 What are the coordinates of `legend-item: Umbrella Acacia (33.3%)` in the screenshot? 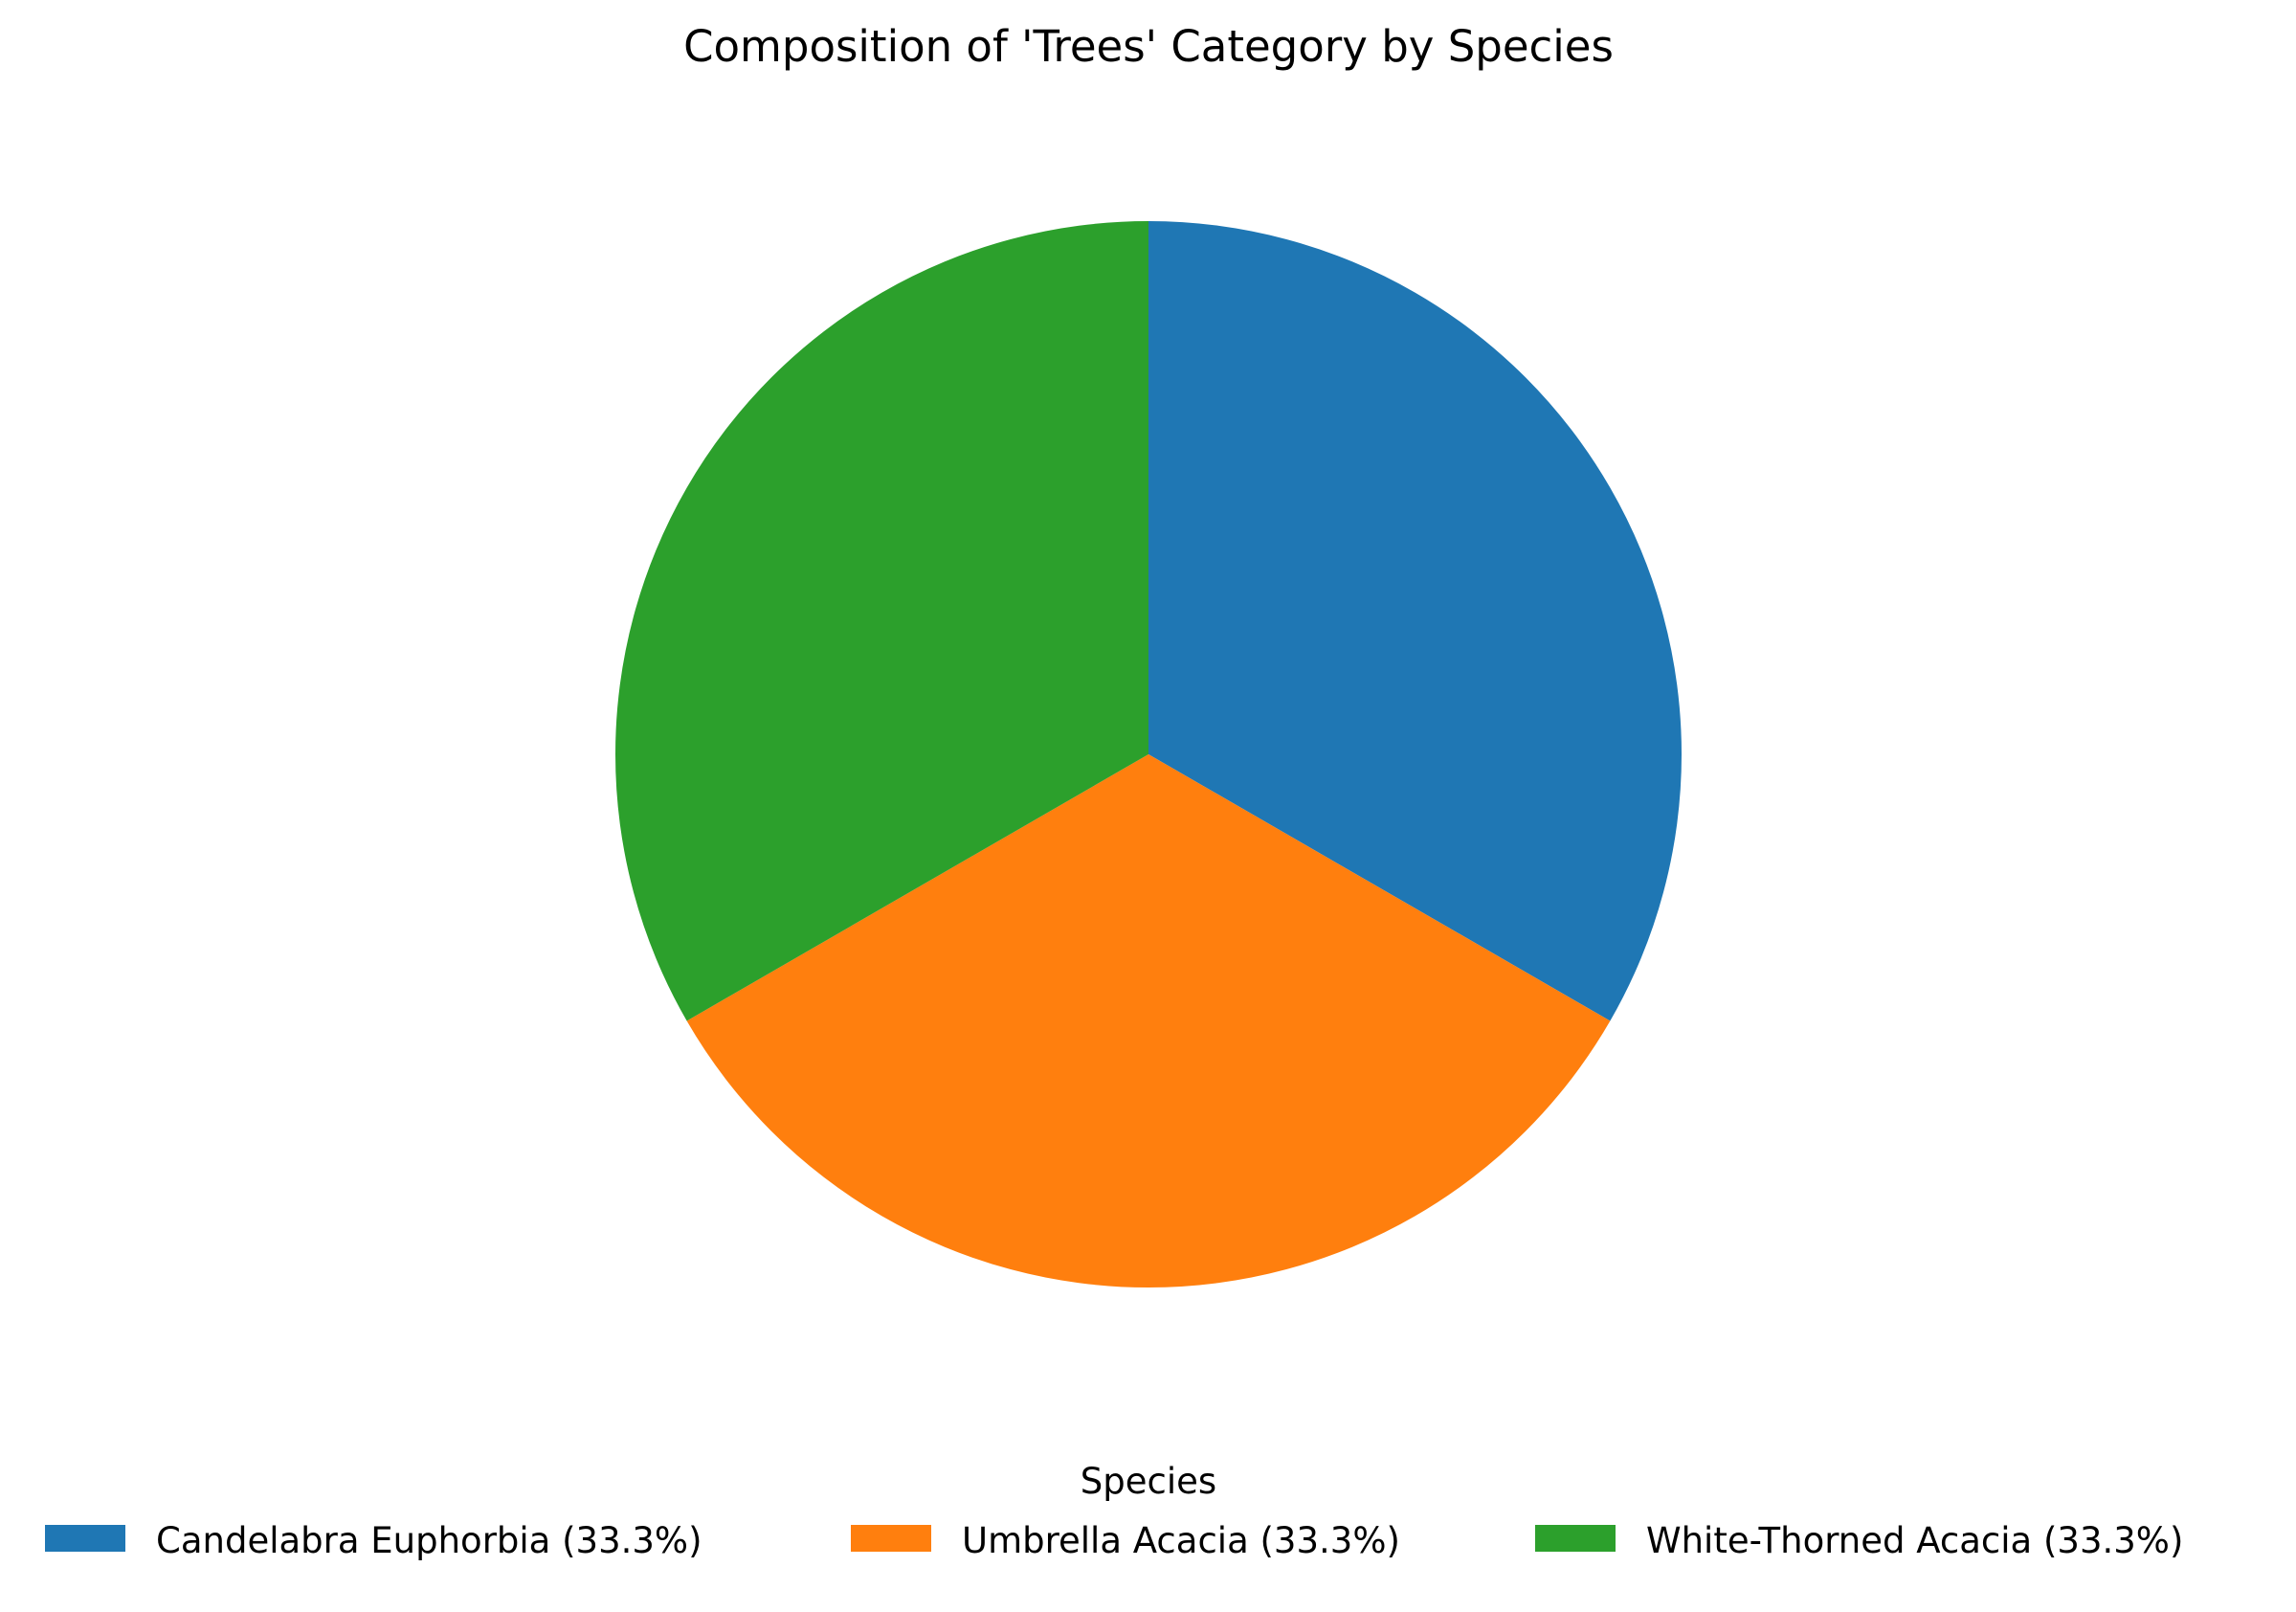 It's located at (1125, 1540).